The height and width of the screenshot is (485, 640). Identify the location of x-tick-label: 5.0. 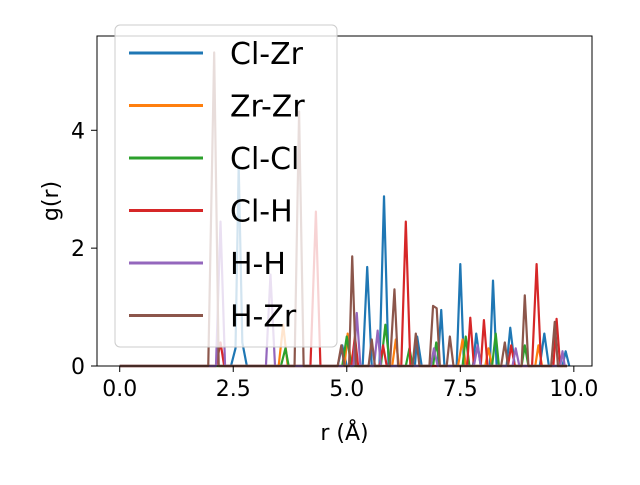
(346, 389).